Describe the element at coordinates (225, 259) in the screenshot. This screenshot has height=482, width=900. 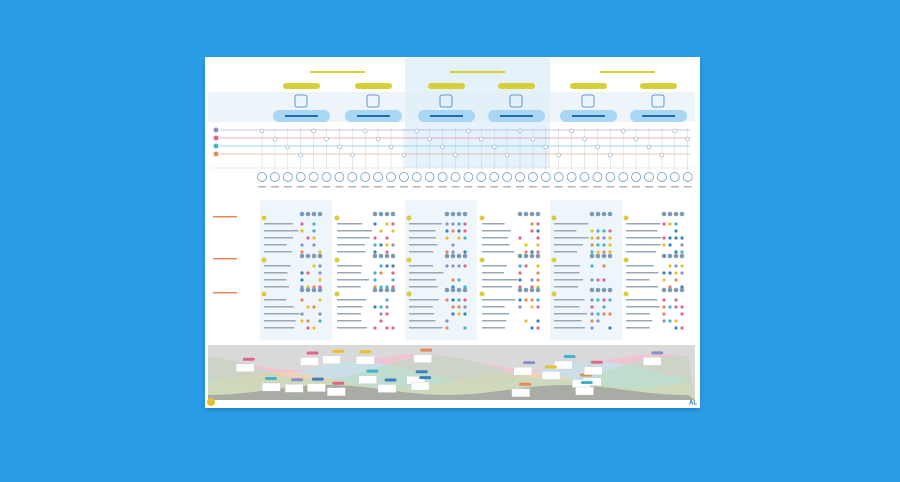
I see `row-label` at that location.